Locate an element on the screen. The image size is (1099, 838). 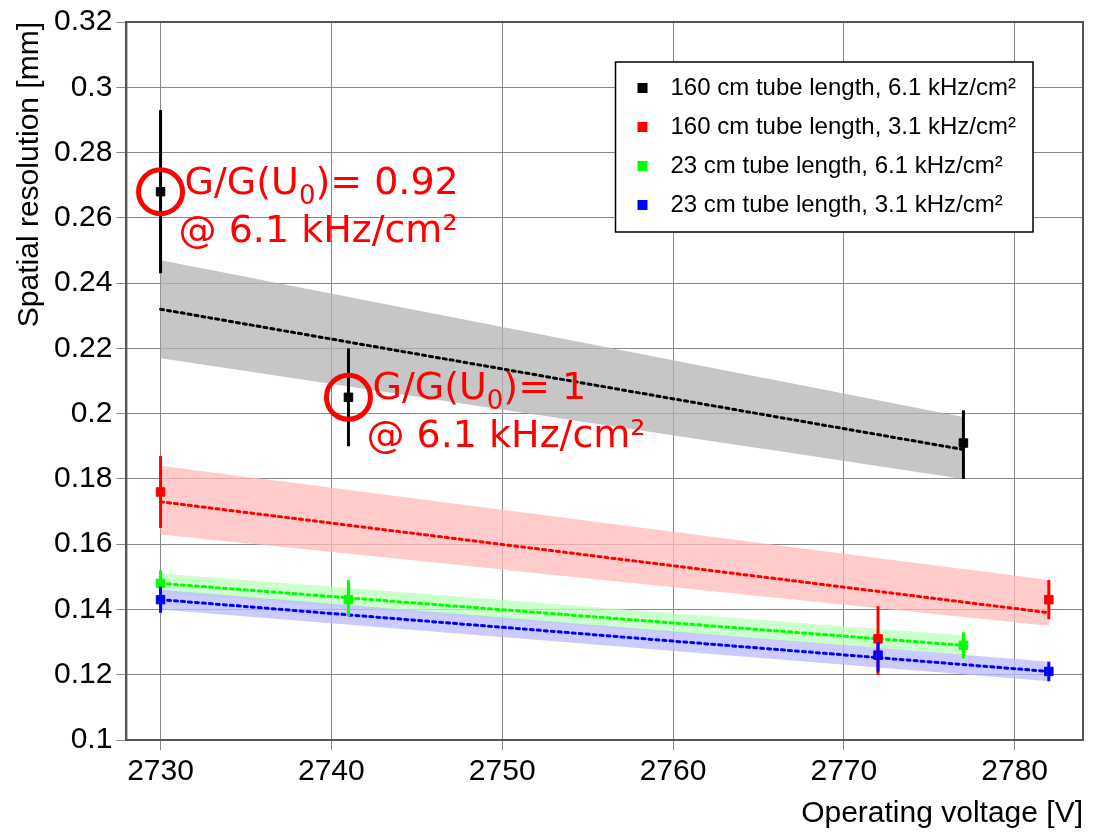
y-tick-label: 0.3 is located at coordinates (91, 85).